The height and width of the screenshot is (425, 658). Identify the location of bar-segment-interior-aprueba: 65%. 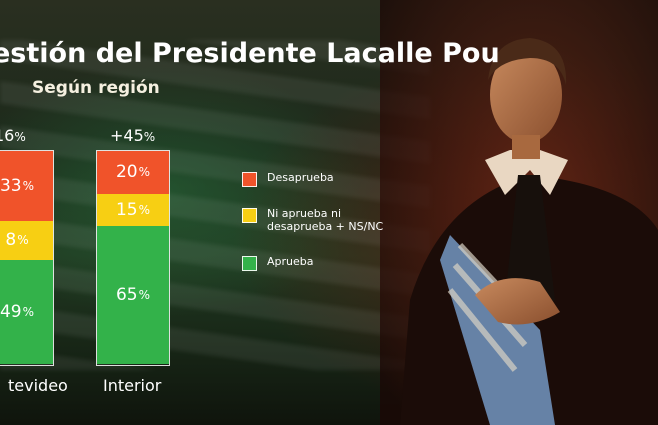
(133, 294).